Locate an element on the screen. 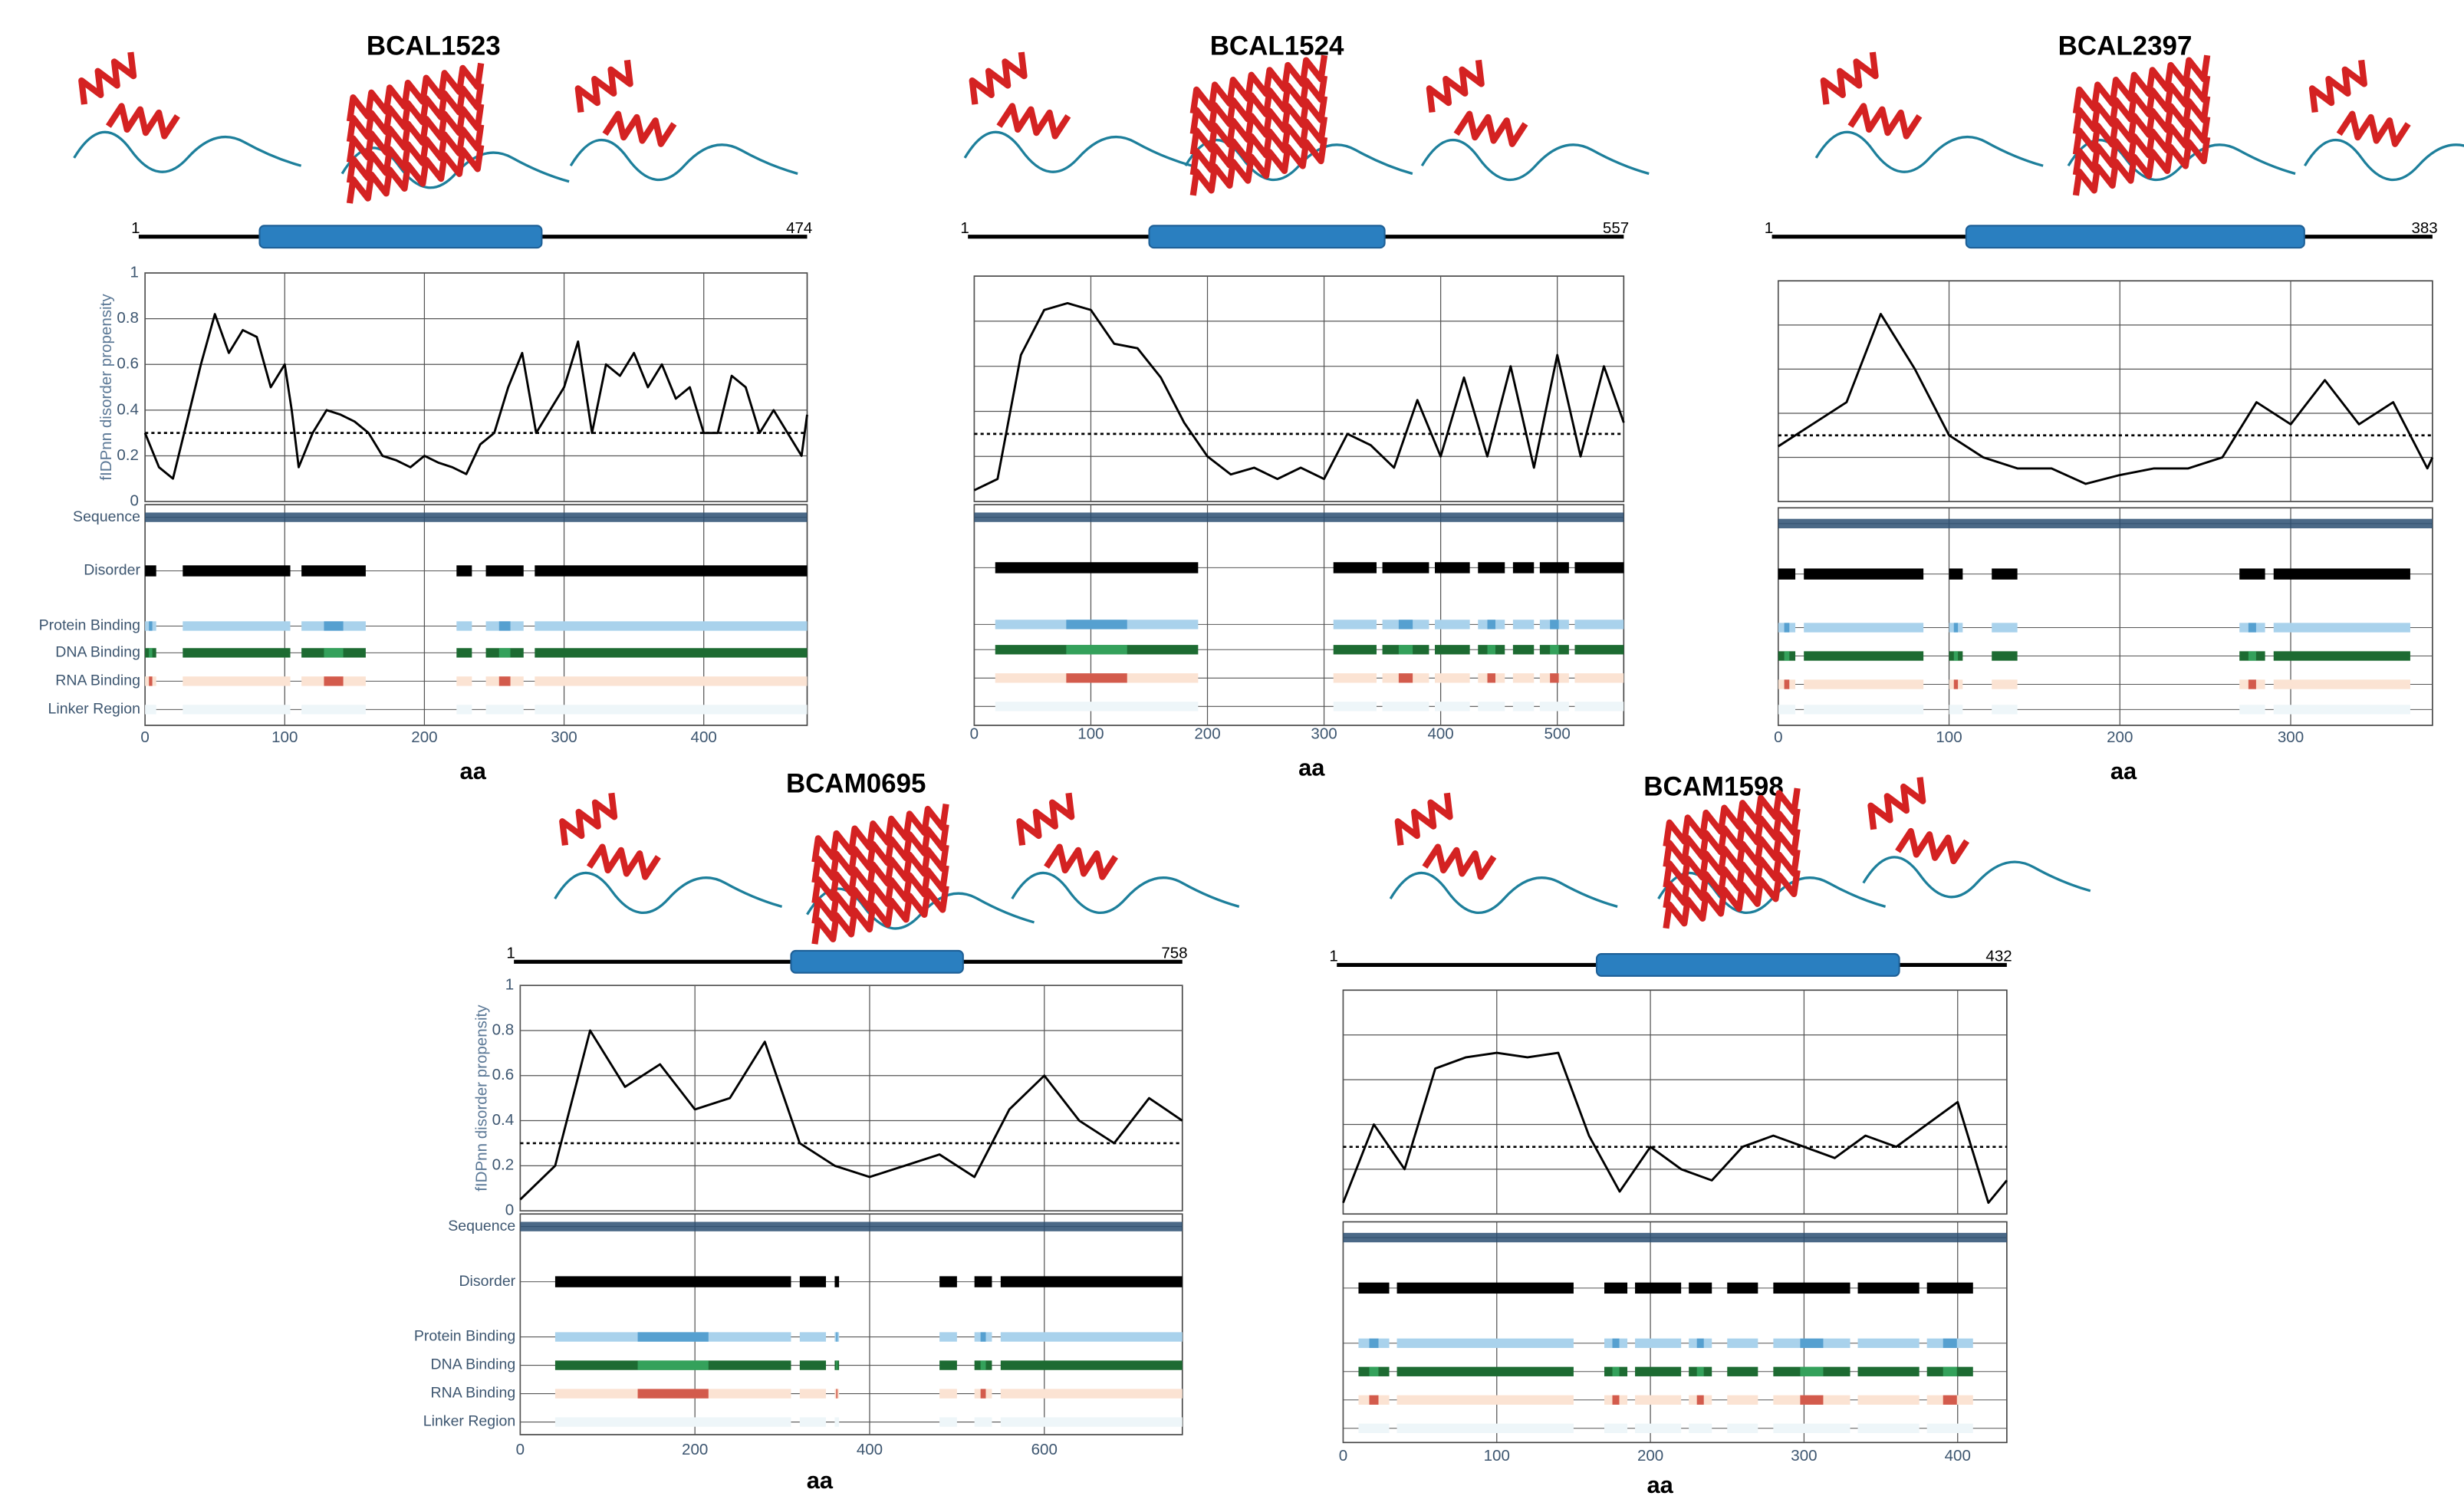 This screenshot has width=2464, height=1509. track-label: Linker Region is located at coordinates (94, 709).